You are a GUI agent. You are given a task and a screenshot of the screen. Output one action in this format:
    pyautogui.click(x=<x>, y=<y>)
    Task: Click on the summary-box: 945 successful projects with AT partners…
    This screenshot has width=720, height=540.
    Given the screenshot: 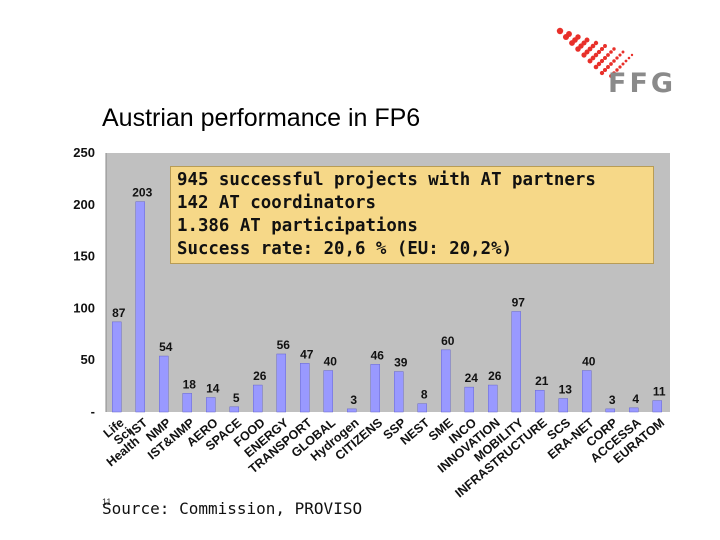 What is the action you would take?
    pyautogui.click(x=412, y=215)
    